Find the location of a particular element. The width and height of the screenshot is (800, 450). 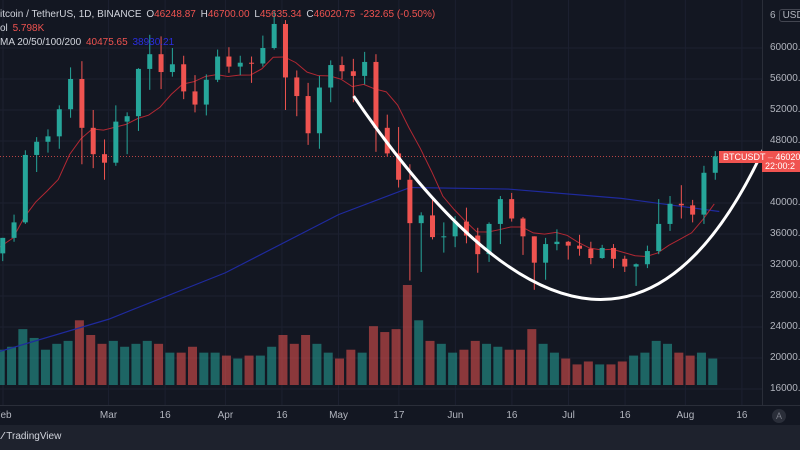

time-tick-label: Apr is located at coordinates (225, 415).